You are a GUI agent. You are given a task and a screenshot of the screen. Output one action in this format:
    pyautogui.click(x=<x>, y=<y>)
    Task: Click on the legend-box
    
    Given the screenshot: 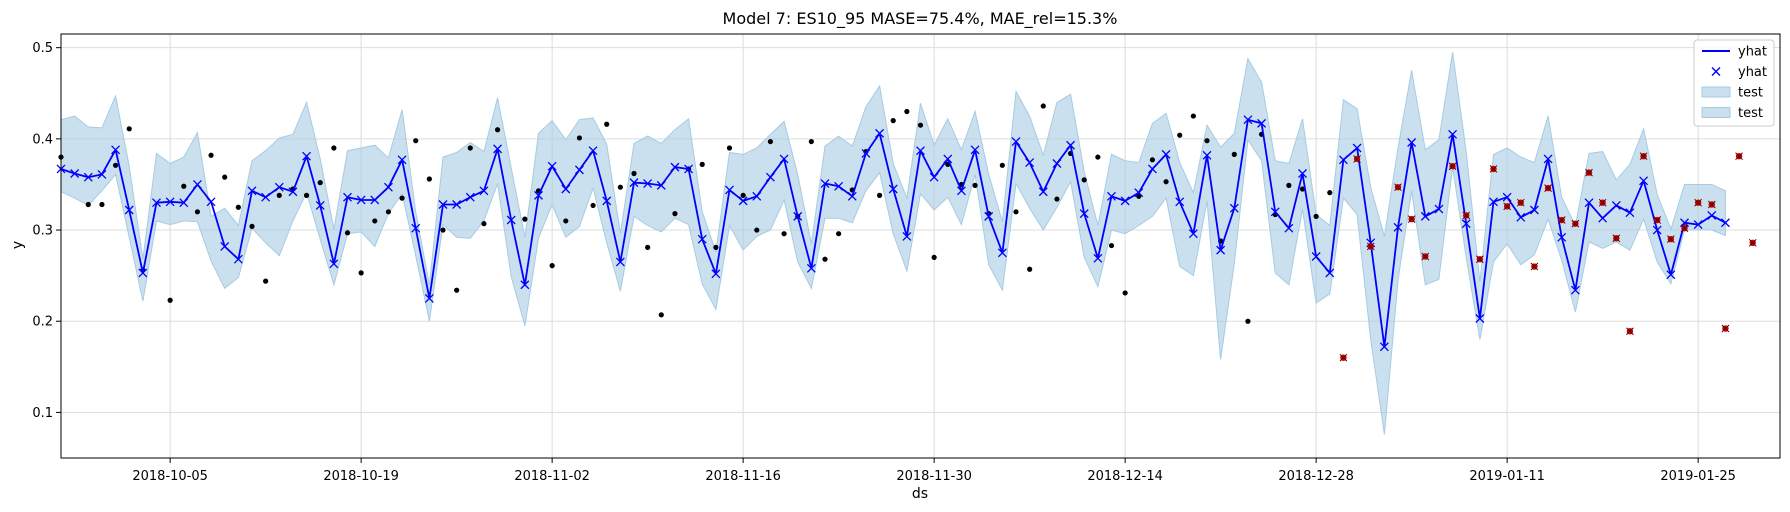 What is the action you would take?
    pyautogui.click(x=1734, y=83)
    